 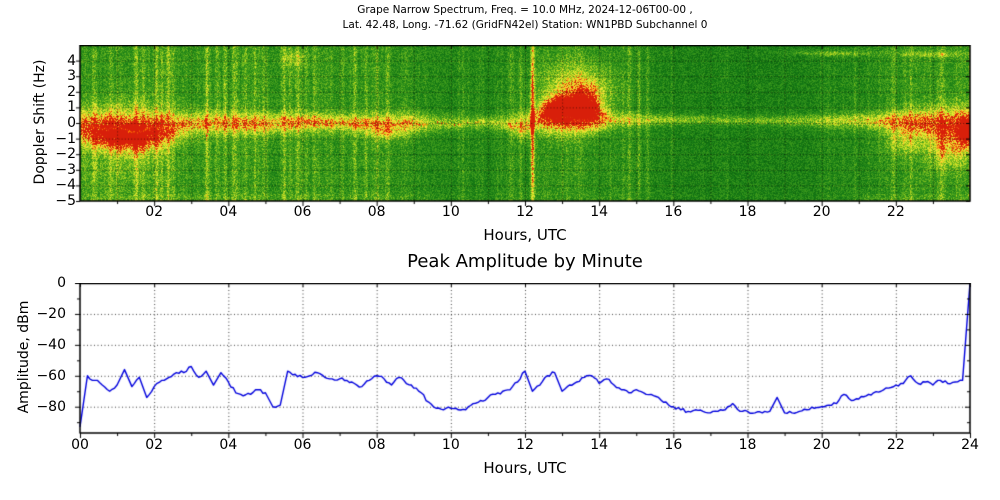 What do you see at coordinates (525, 468) in the screenshot?
I see `amplitude-x-axis-label: Hours, UTC` at bounding box center [525, 468].